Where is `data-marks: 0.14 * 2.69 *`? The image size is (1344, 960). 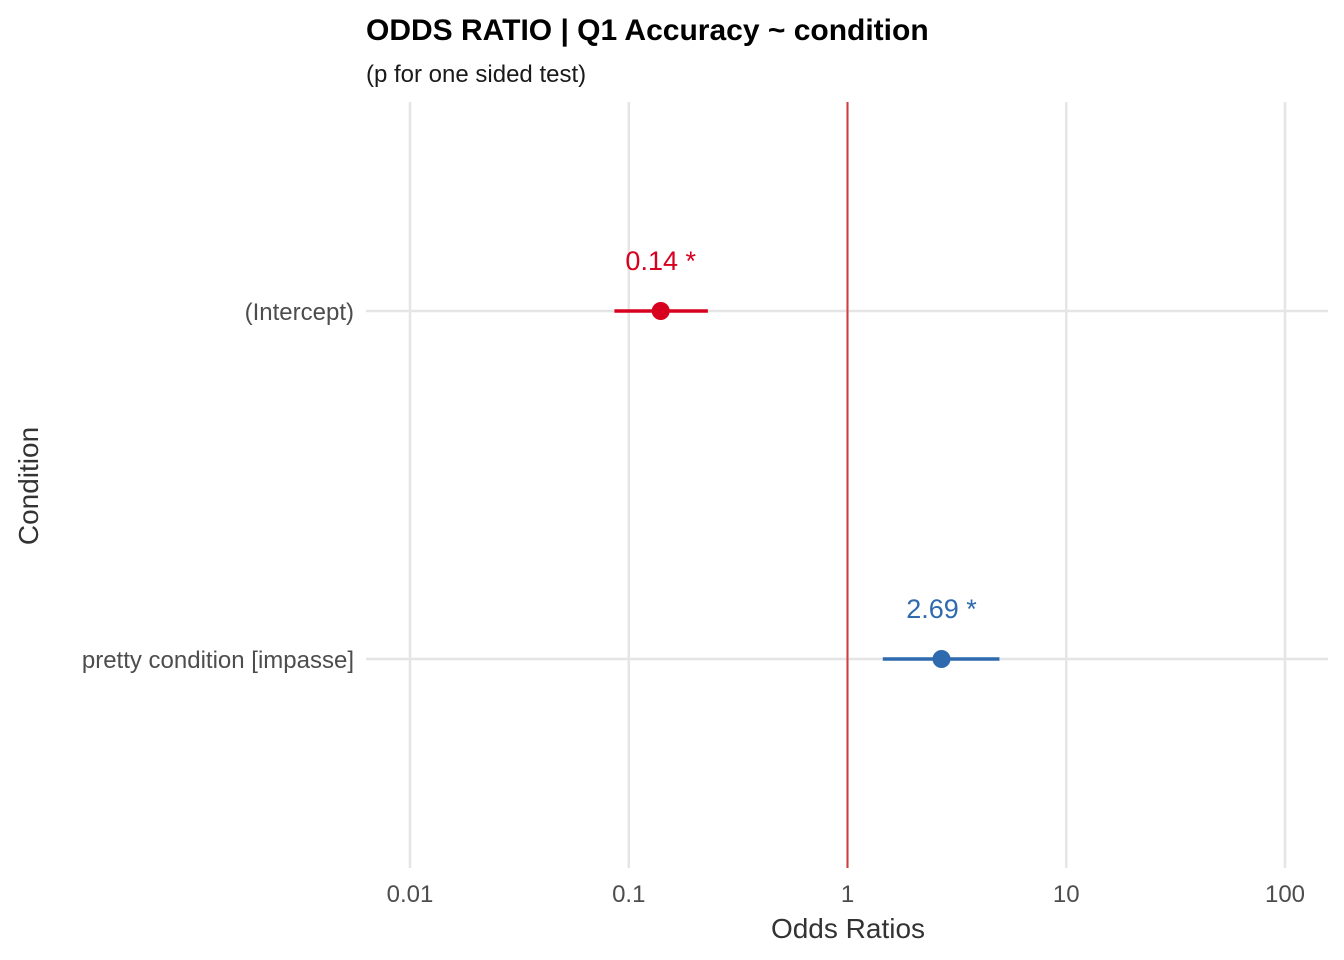 data-marks: 0.14 * 2.69 * is located at coordinates (807, 457).